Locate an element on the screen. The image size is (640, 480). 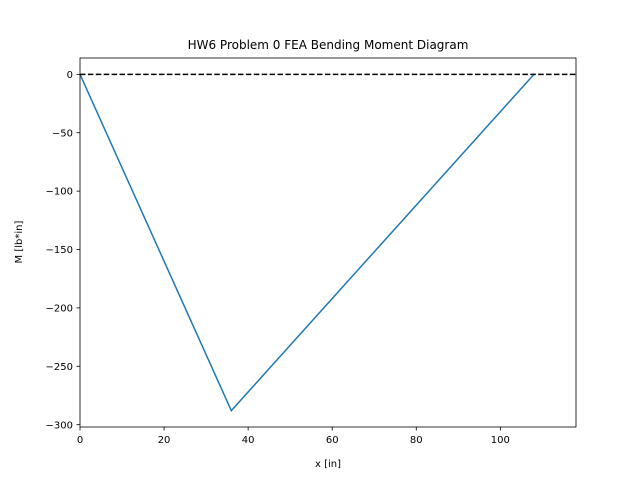
x-tick-label: 20 is located at coordinates (164, 440).